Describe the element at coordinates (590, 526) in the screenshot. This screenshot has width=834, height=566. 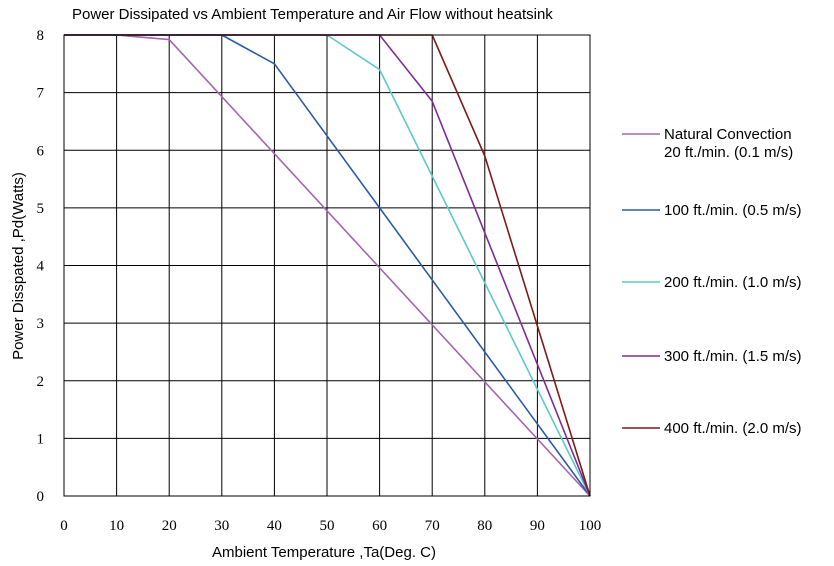
I see `x-tick-label: 100` at that location.